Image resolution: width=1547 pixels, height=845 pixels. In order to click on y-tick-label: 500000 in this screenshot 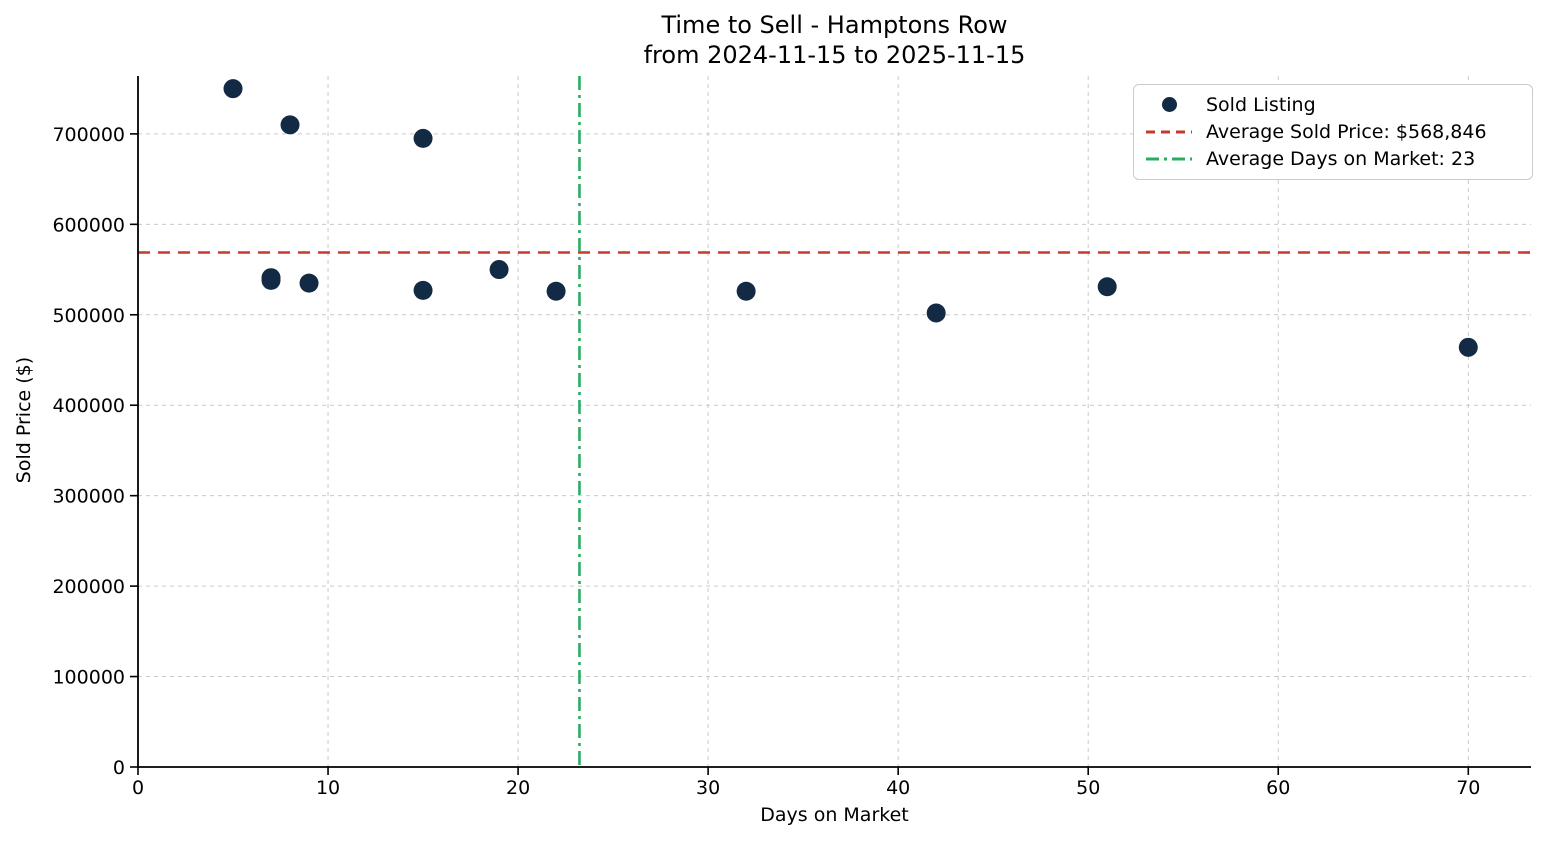, I will do `click(88, 316)`.